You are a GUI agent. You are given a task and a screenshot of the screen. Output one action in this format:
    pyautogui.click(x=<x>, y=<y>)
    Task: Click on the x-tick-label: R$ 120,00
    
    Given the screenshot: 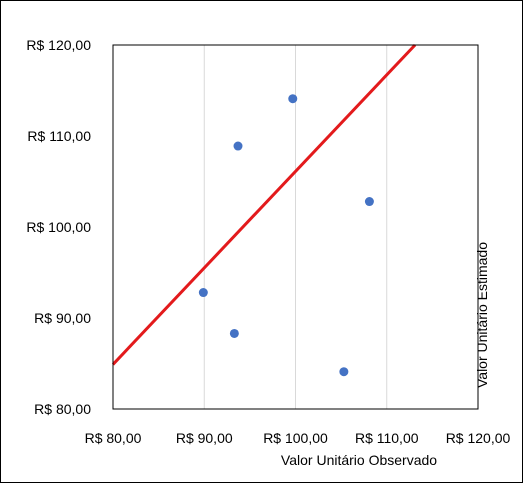 What is the action you would take?
    pyautogui.click(x=478, y=438)
    